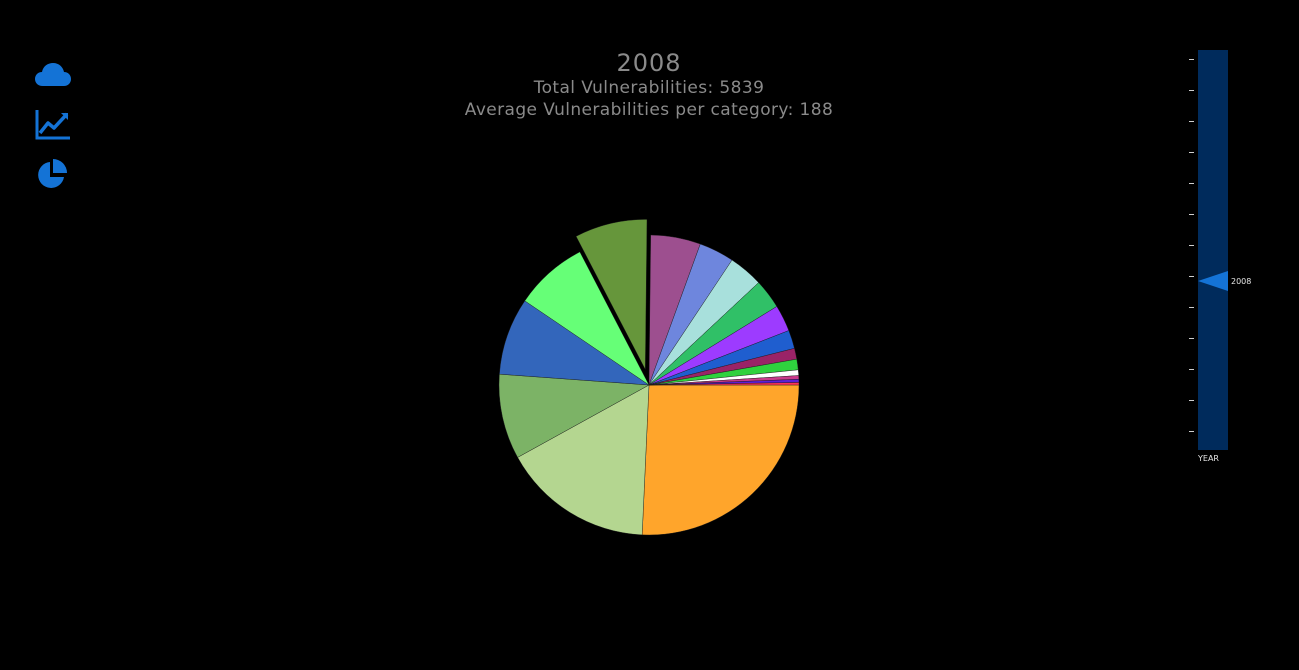  Describe the element at coordinates (1213, 250) in the screenshot. I see `slider-track` at that location.